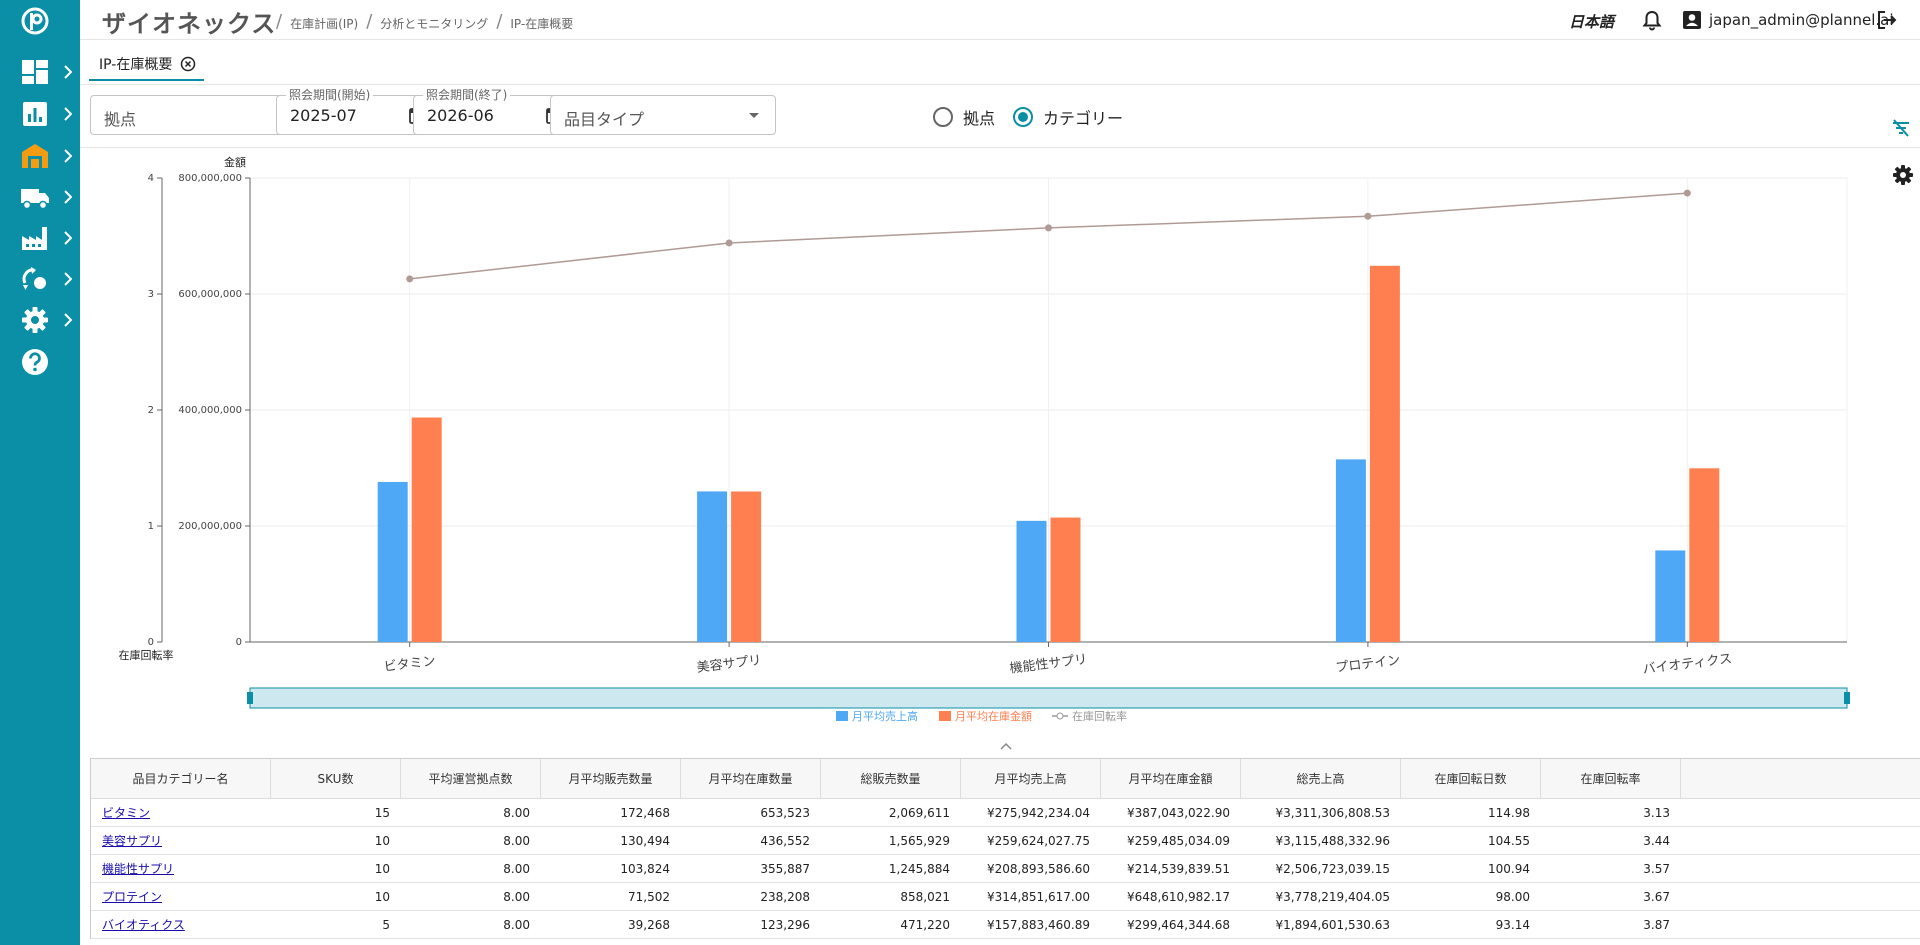  Describe the element at coordinates (336, 779) in the screenshot. I see `table-header-cell: SKU数` at that location.